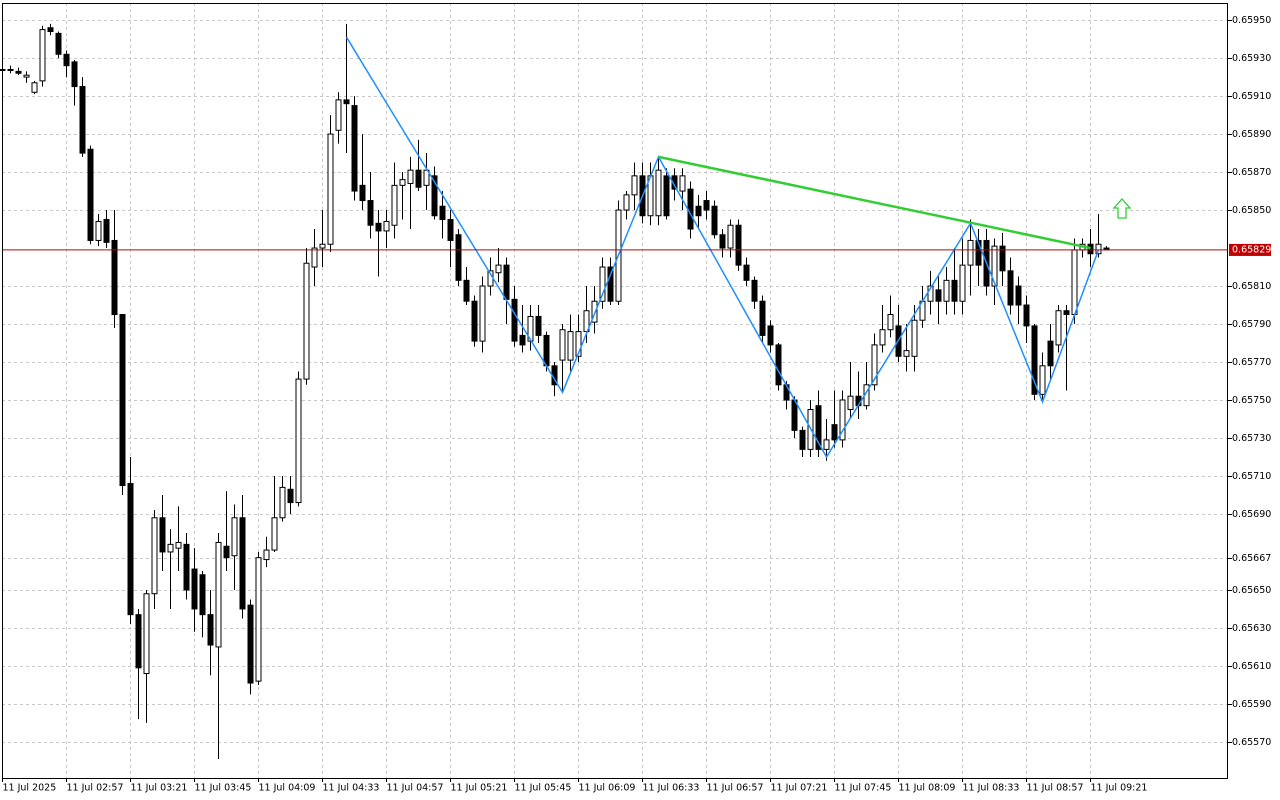 The height and width of the screenshot is (800, 1280). Describe the element at coordinates (1251, 134) in the screenshot. I see `y-tick-label: 0.65890` at that location.